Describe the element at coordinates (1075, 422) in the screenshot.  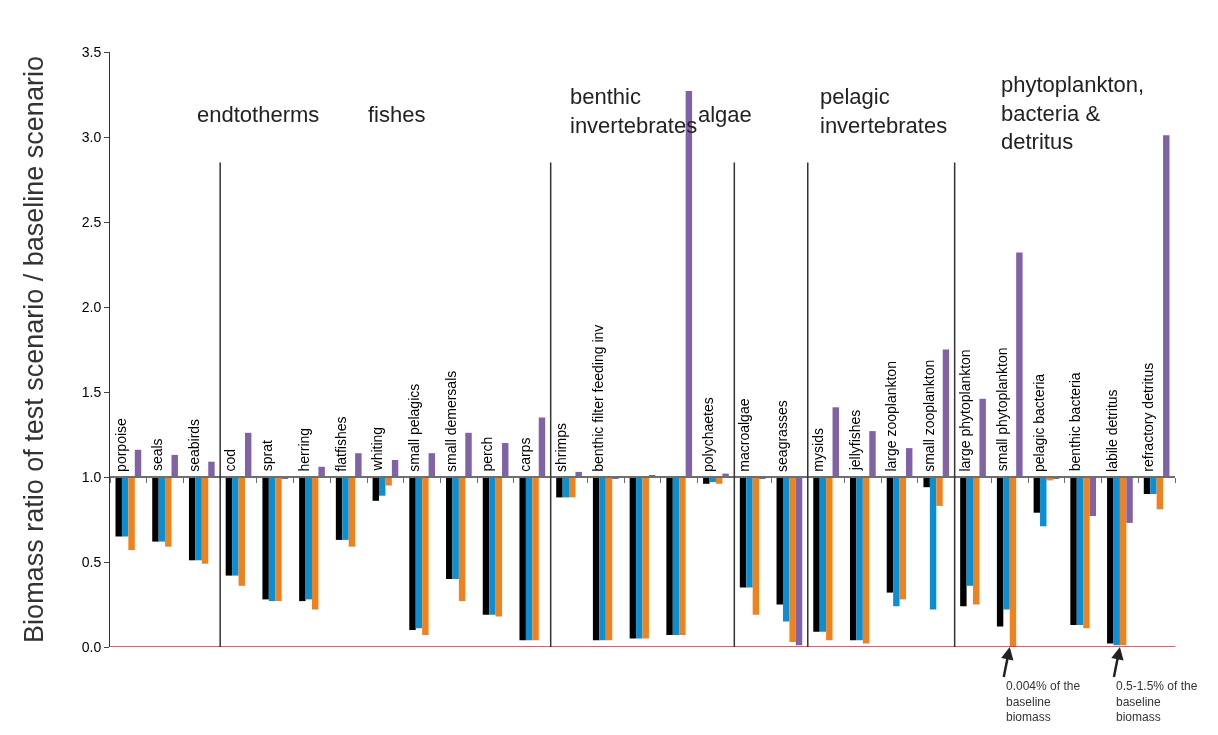
I see `x-tick-label: benthic bacteria` at that location.